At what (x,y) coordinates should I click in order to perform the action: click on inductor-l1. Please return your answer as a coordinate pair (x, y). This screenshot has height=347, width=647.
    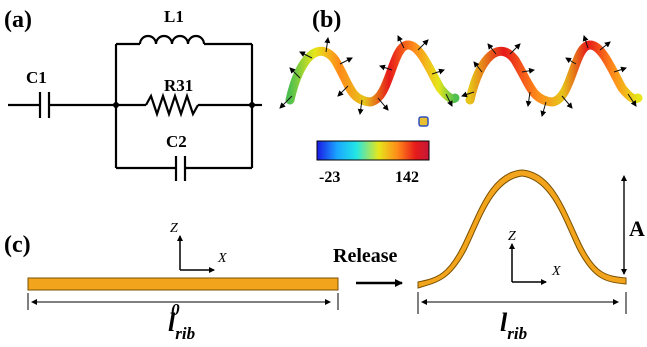
    Looking at the image, I should click on (172, 39).